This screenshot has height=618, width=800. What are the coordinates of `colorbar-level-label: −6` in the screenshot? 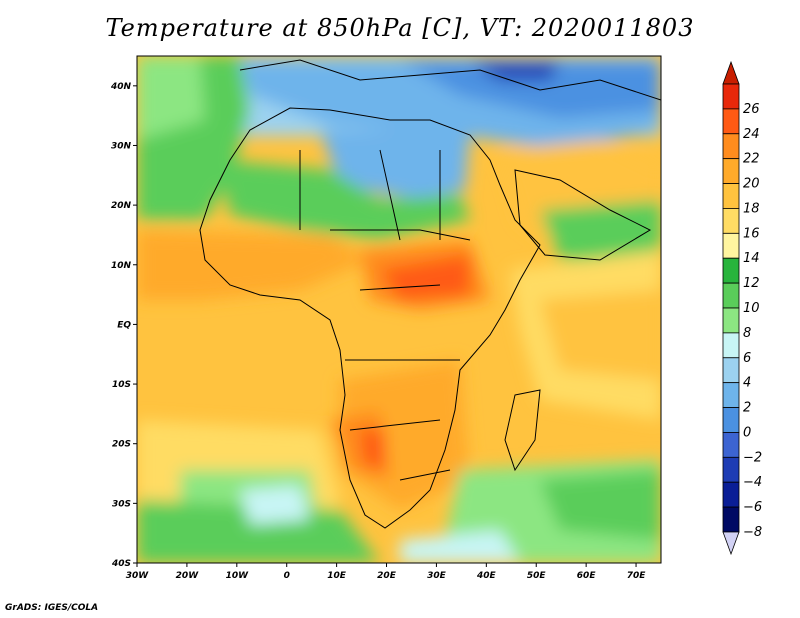 It's located at (752, 507).